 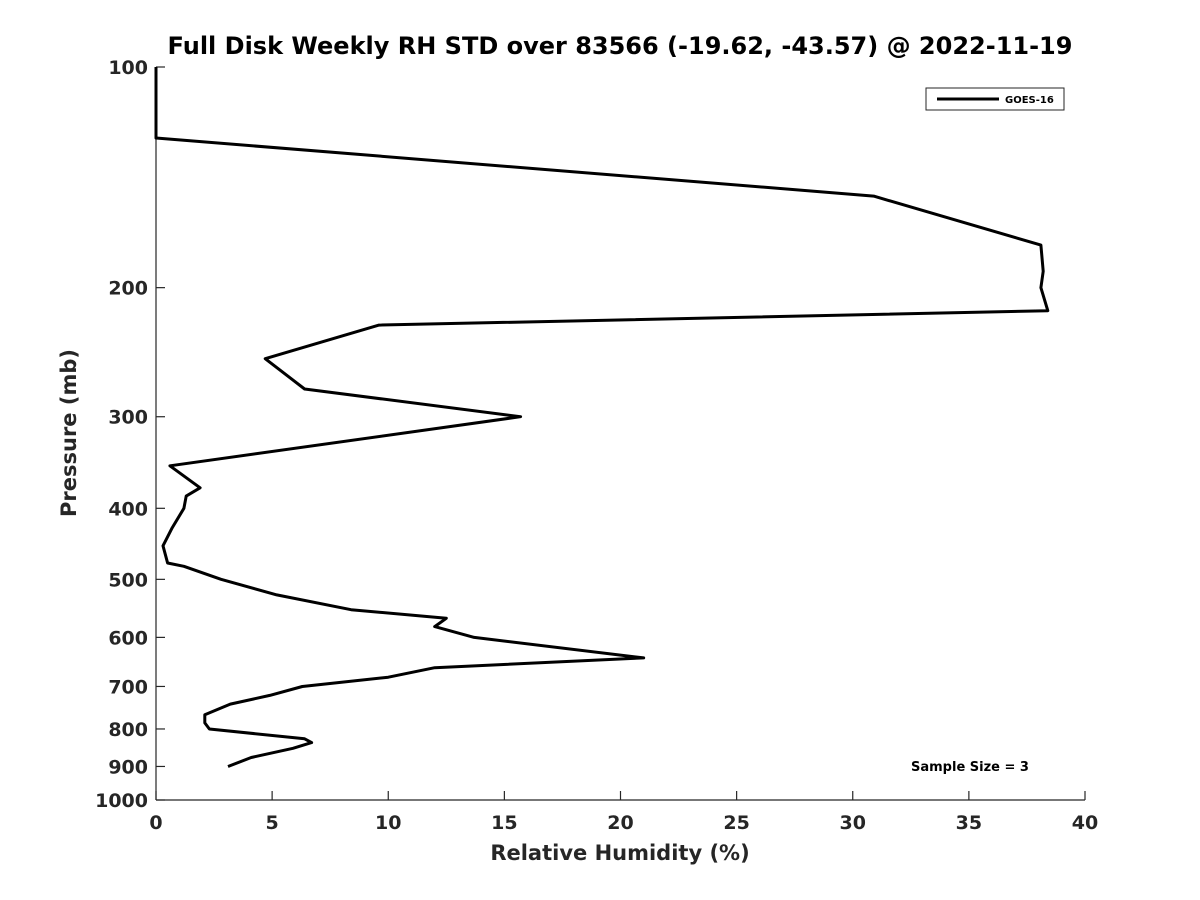 What do you see at coordinates (128, 767) in the screenshot?
I see `y-tick-label: 900` at bounding box center [128, 767].